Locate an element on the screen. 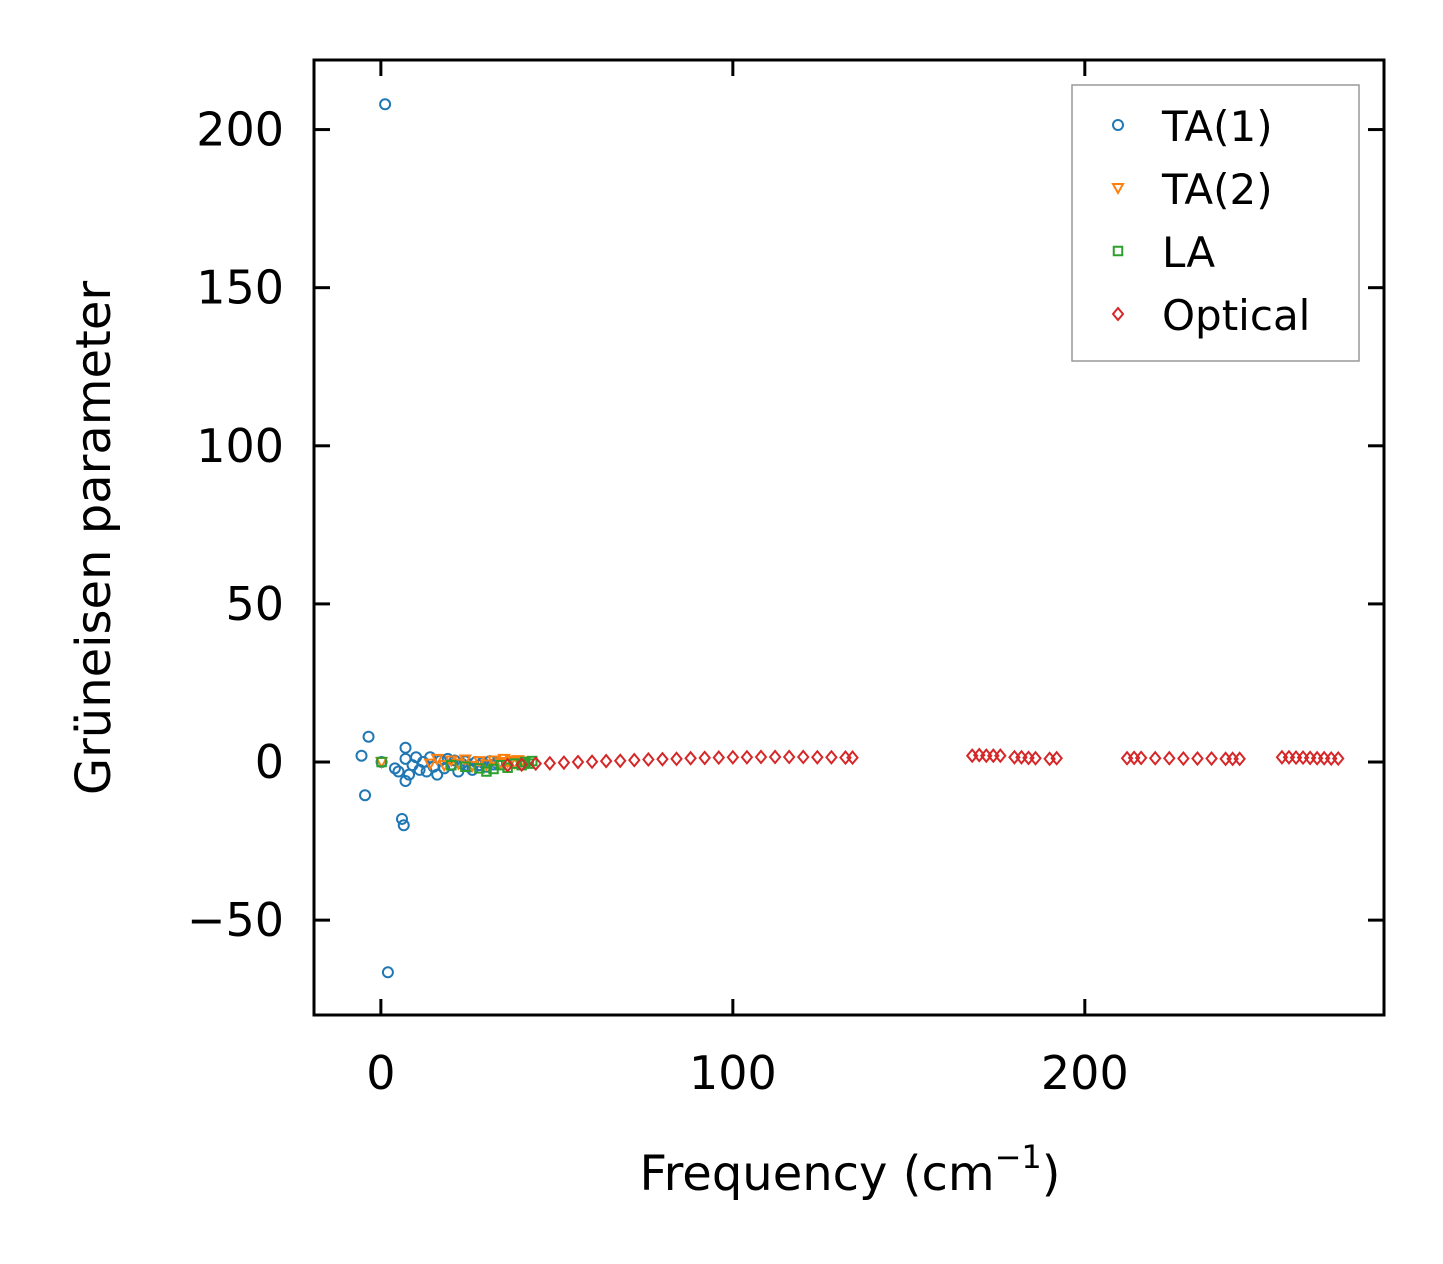 Image resolution: width=1443 pixels, height=1264 pixels. y-tick-label: 200 is located at coordinates (240, 130).